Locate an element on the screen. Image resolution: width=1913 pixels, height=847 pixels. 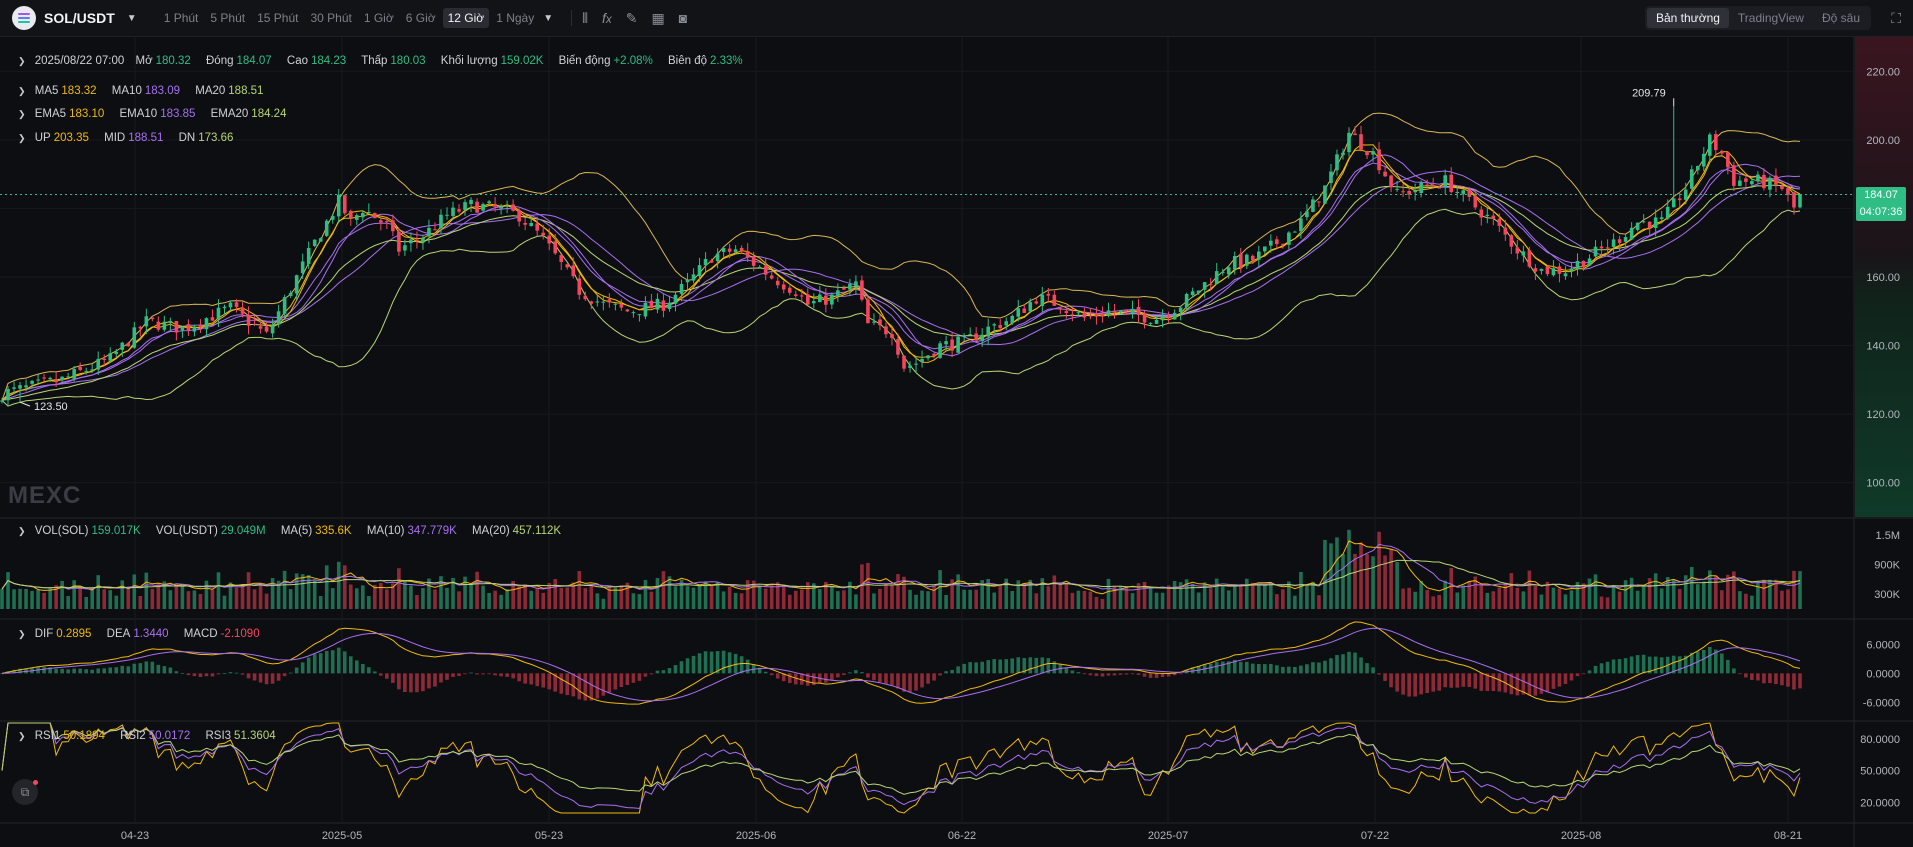
drawing-pen-icon: ✎ is located at coordinates (631, 17).